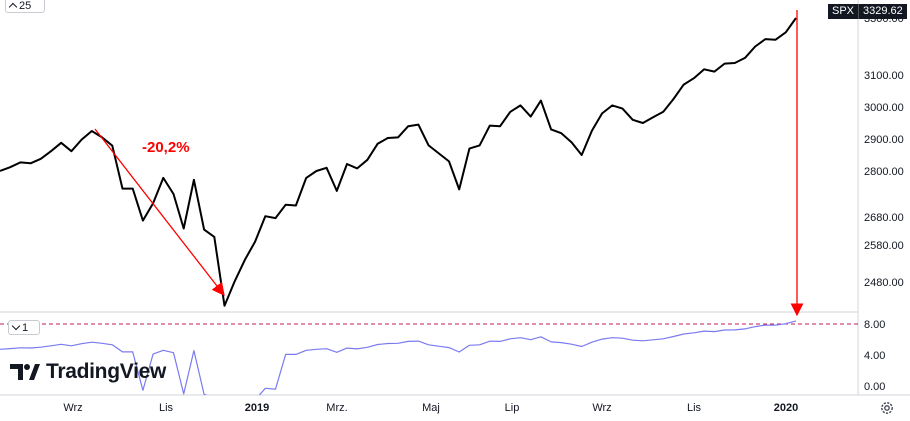 This screenshot has height=421, width=910. What do you see at coordinates (13, 7) in the screenshot?
I see `chevron-up-icon` at bounding box center [13, 7].